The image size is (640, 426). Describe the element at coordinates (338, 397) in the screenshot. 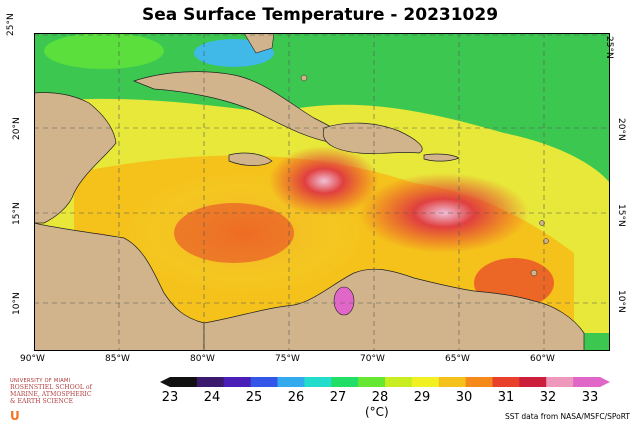

I see `colorbar-label: 27` at that location.